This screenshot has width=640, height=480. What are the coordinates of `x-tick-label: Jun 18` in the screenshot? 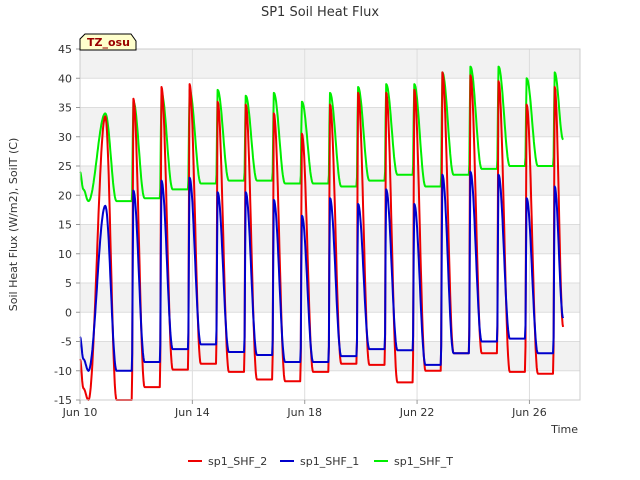 It's located at (304, 412).